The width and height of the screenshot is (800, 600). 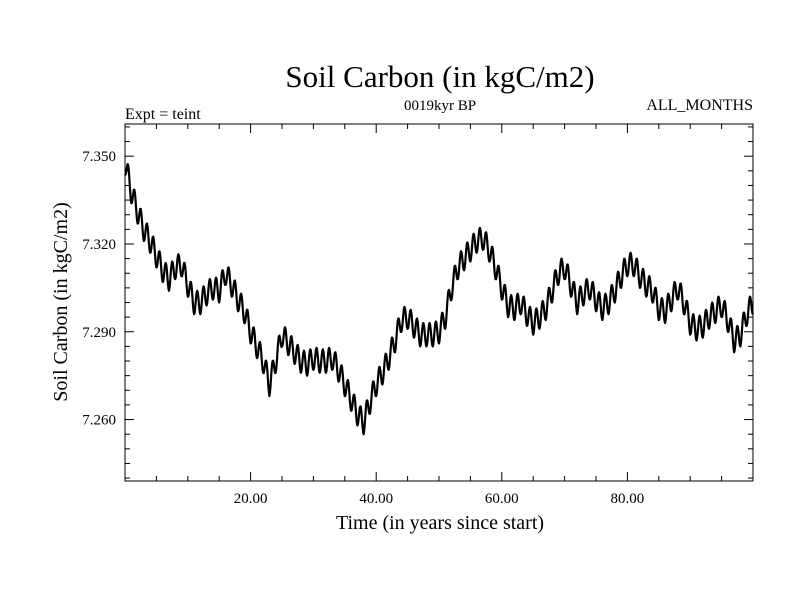 I want to click on y-tick-label: 7.290, so click(x=99, y=333).